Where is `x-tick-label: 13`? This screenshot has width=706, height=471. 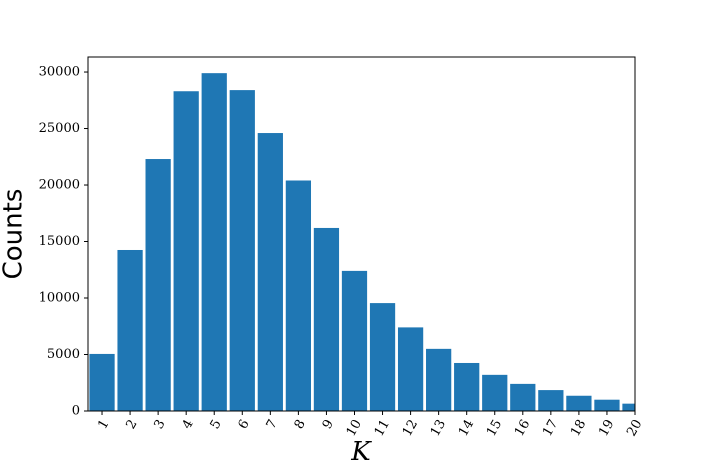
x-tick-label: 13 is located at coordinates (438, 428).